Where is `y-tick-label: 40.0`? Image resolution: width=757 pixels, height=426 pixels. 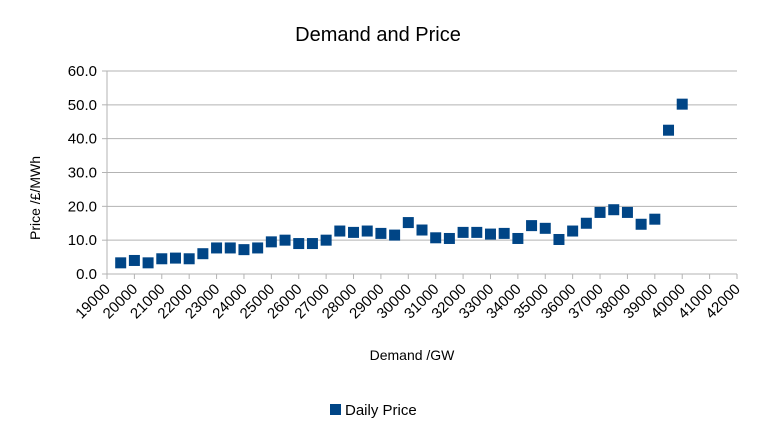 y-tick-label: 40.0 is located at coordinates (82, 139).